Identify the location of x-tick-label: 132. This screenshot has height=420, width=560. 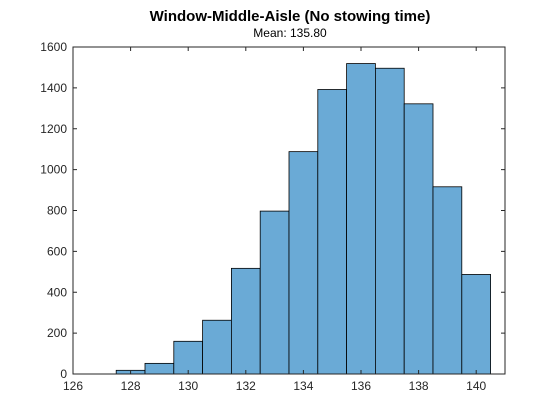
(246, 386).